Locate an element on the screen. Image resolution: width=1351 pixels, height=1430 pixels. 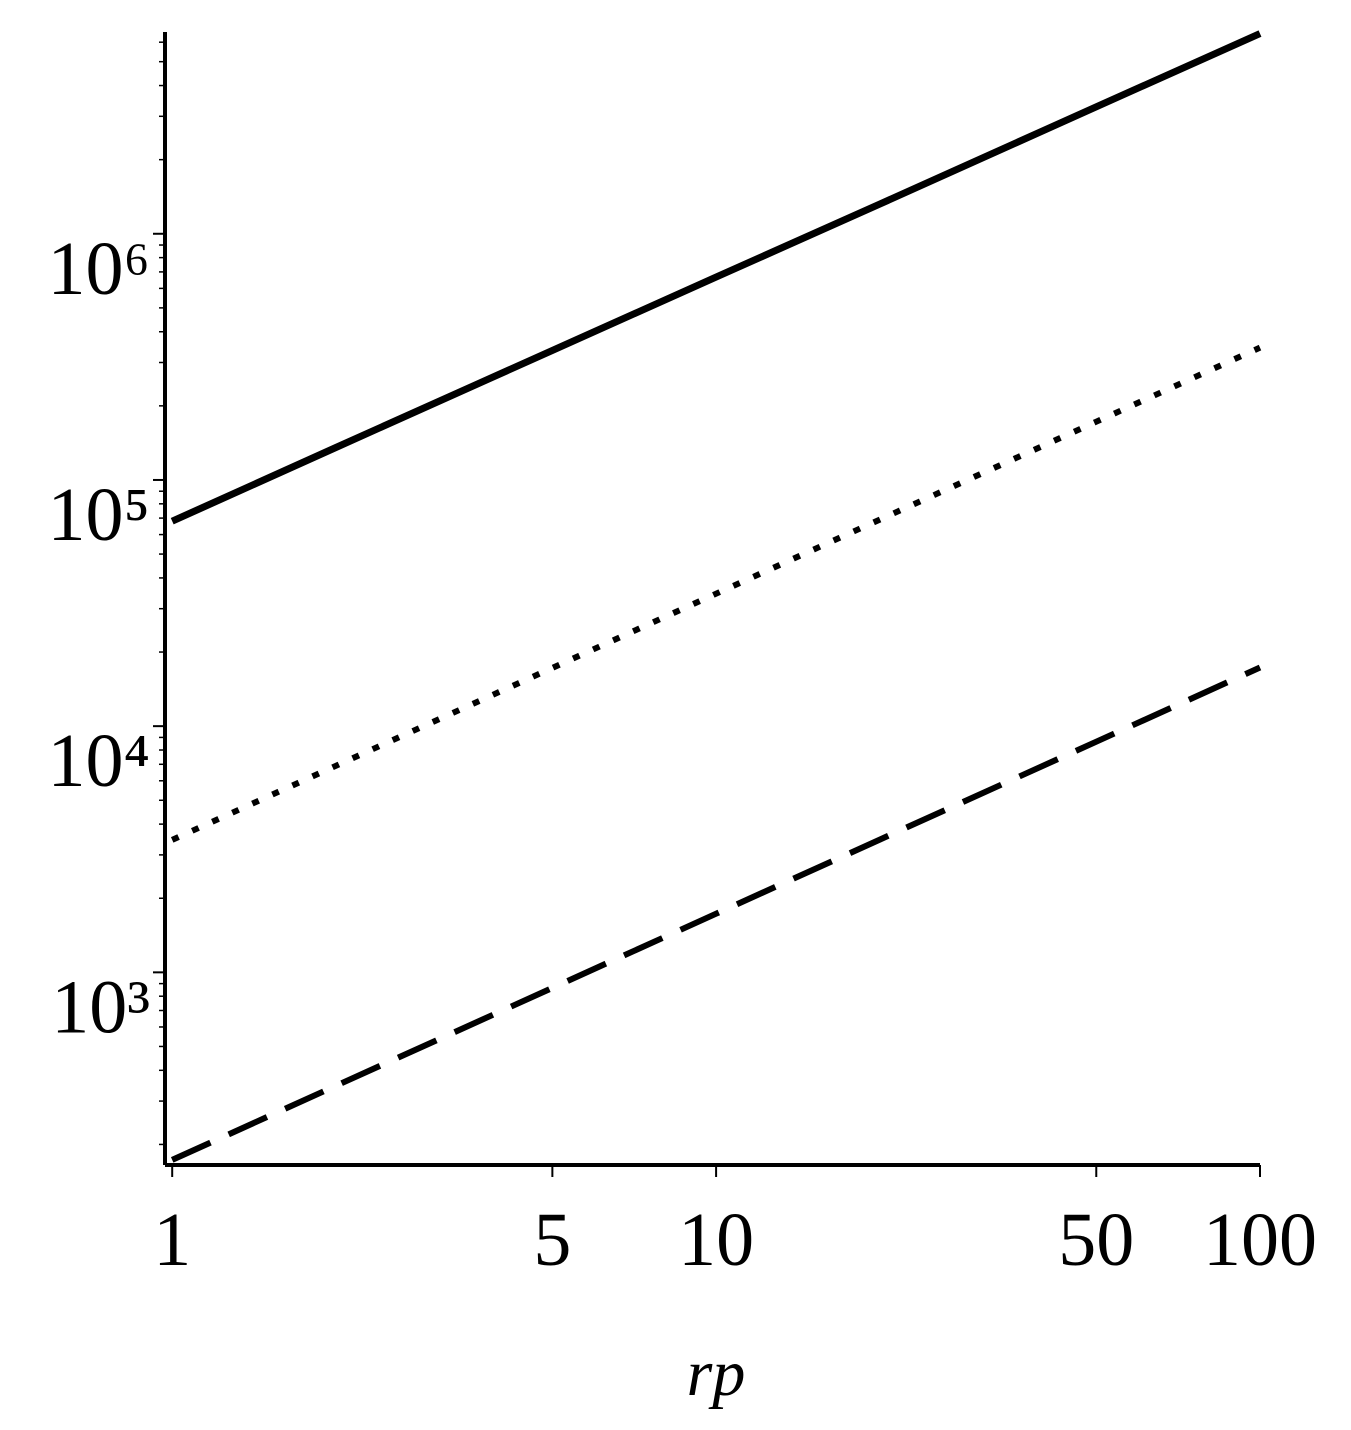
x-tick-label: 100 is located at coordinates (1260, 1240).